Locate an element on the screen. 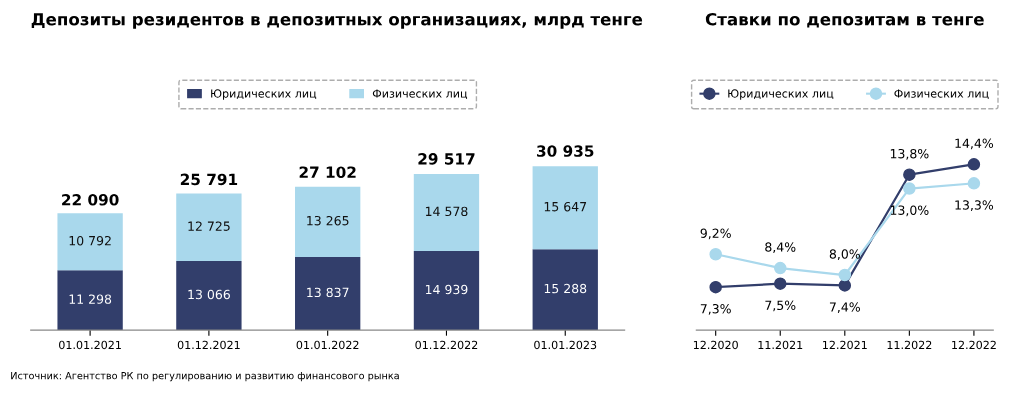  data-label: 15 647 is located at coordinates (565, 206).